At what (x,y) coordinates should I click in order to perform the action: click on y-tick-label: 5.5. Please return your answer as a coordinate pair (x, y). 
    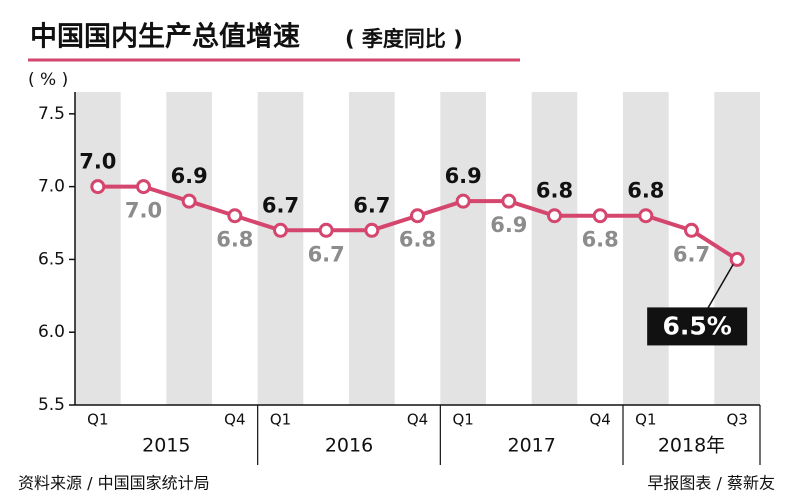
    Looking at the image, I should click on (51, 405).